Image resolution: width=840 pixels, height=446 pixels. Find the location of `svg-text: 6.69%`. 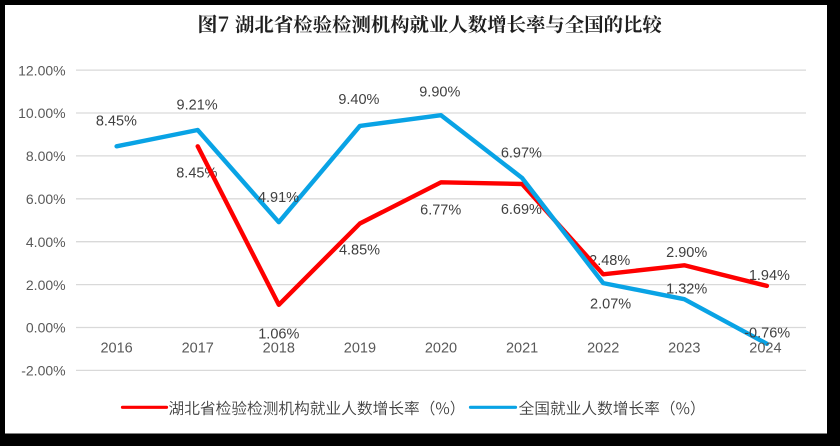

svg-text: 6.69% is located at coordinates (521, 210).